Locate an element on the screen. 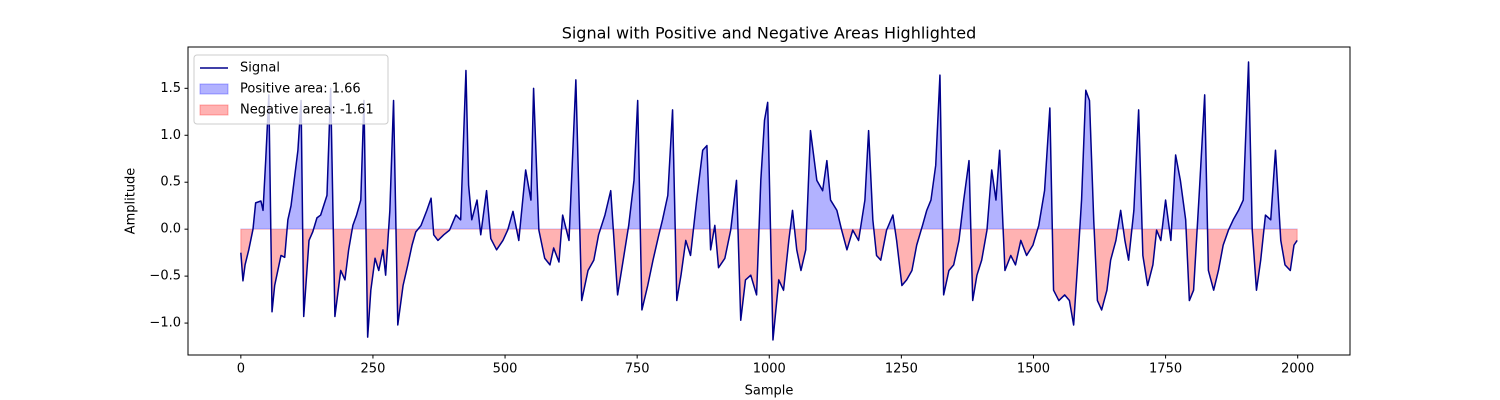 The height and width of the screenshot is (400, 1500). x-axis-label: Sample is located at coordinates (769, 391).